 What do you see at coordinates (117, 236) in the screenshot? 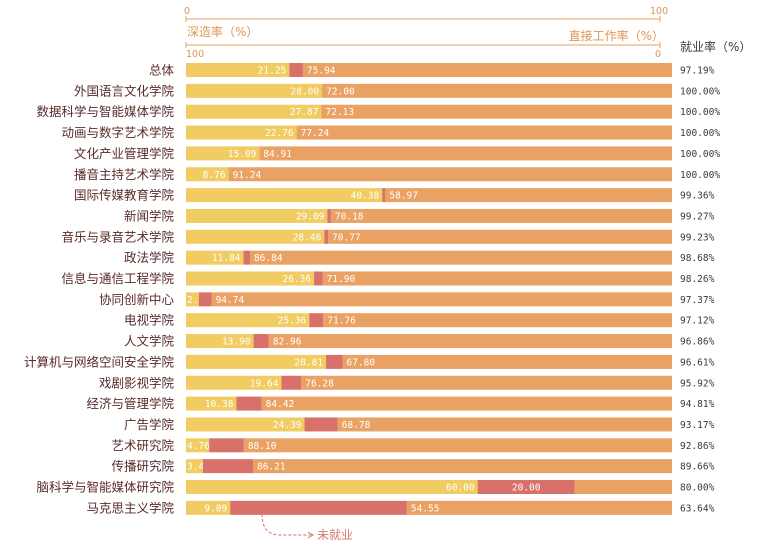
I see `category-label: 音乐与录音艺术学院` at bounding box center [117, 236].